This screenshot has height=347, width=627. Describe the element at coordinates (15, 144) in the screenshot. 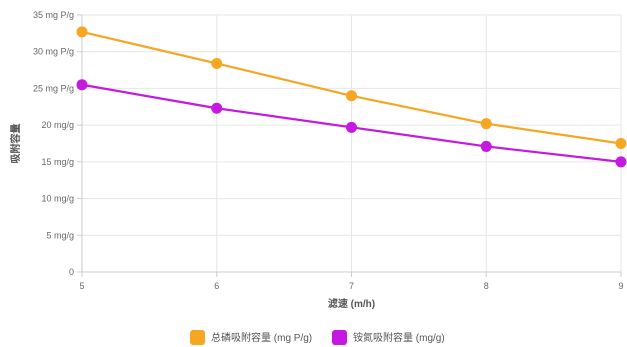

I see `y-axis-title: 吸附容量` at that location.